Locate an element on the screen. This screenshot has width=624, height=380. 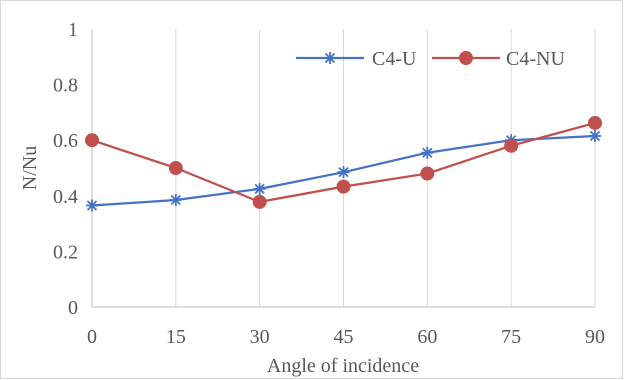
y-tick-labels: 0 0.2 0.4 0.6 0.8 1 is located at coordinates (65, 169).